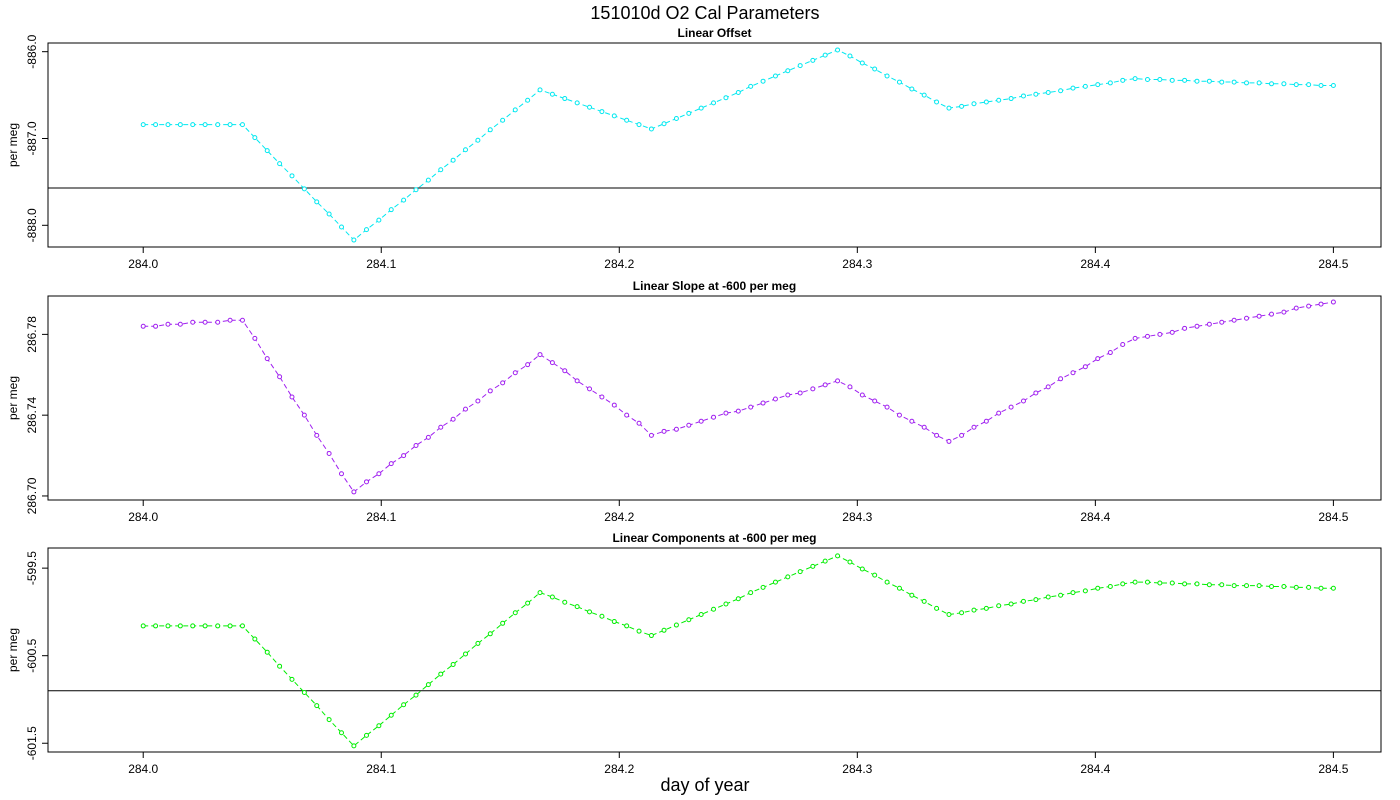  Describe the element at coordinates (1333, 769) in the screenshot. I see `x-tick-label: 284.5` at that location.